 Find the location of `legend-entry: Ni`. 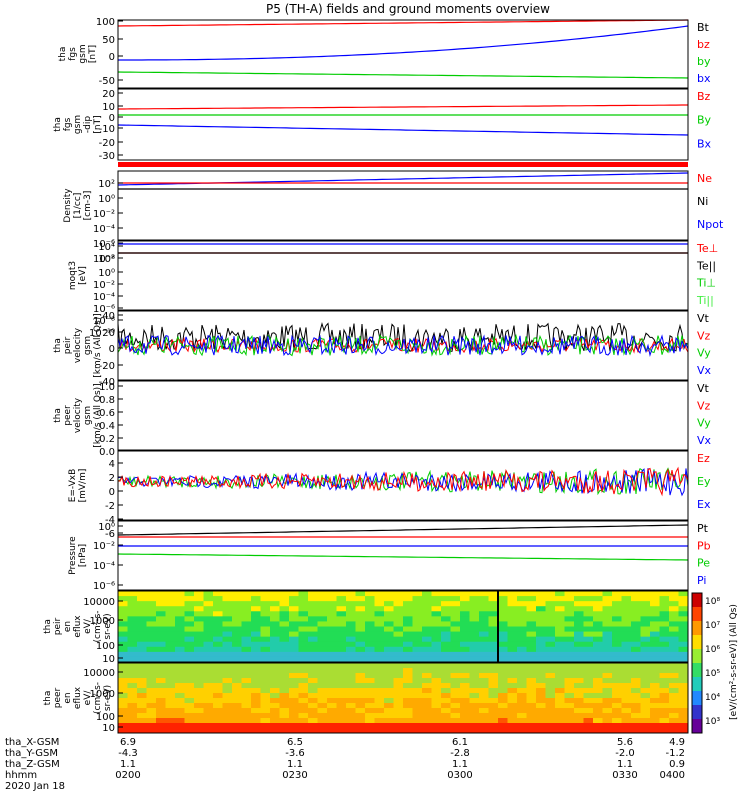

legend-entry: Ni is located at coordinates (702, 201).